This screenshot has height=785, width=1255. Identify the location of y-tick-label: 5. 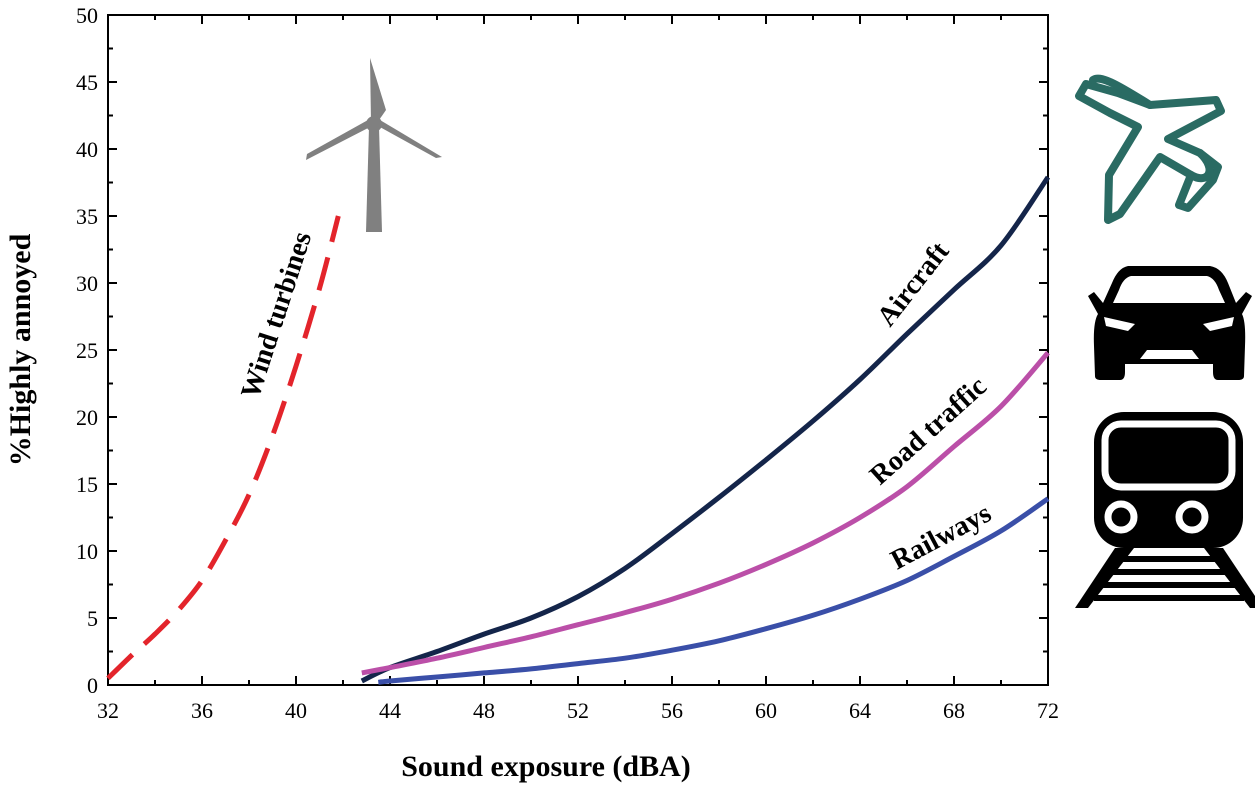
(92, 618).